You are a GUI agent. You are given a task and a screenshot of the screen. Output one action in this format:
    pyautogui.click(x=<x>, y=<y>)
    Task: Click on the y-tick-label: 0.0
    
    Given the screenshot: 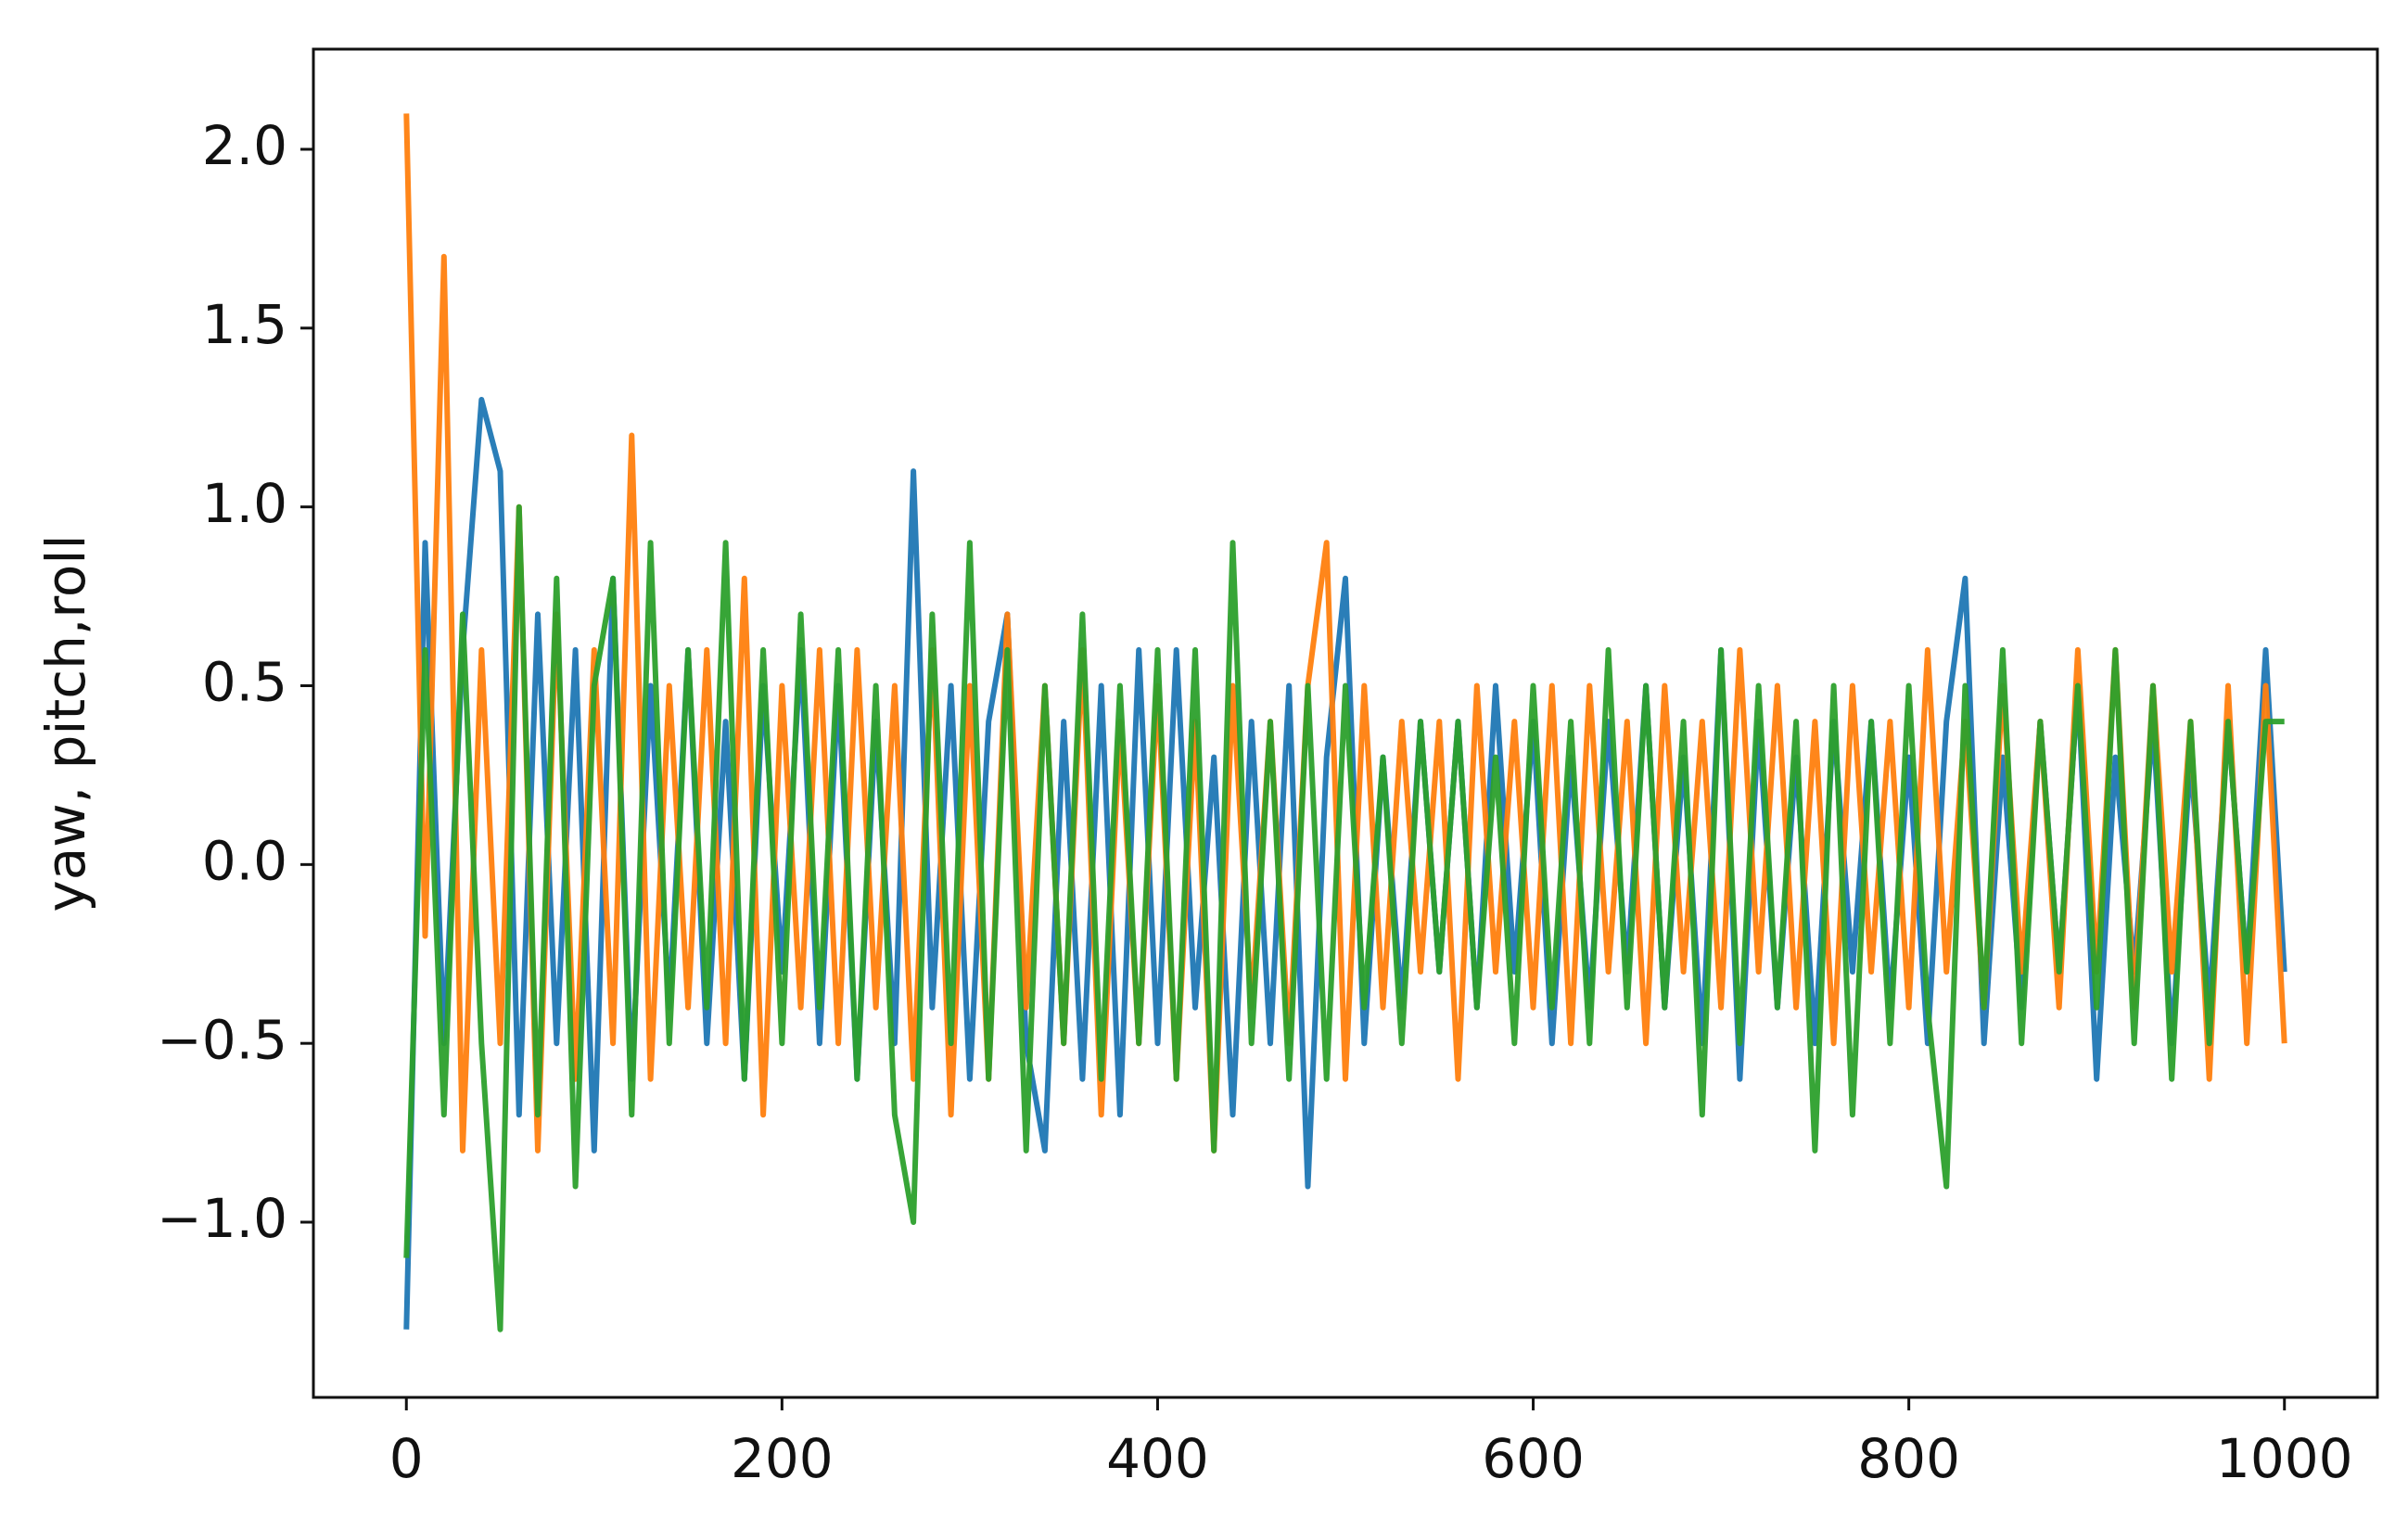 What is the action you would take?
    pyautogui.click(x=244, y=860)
    